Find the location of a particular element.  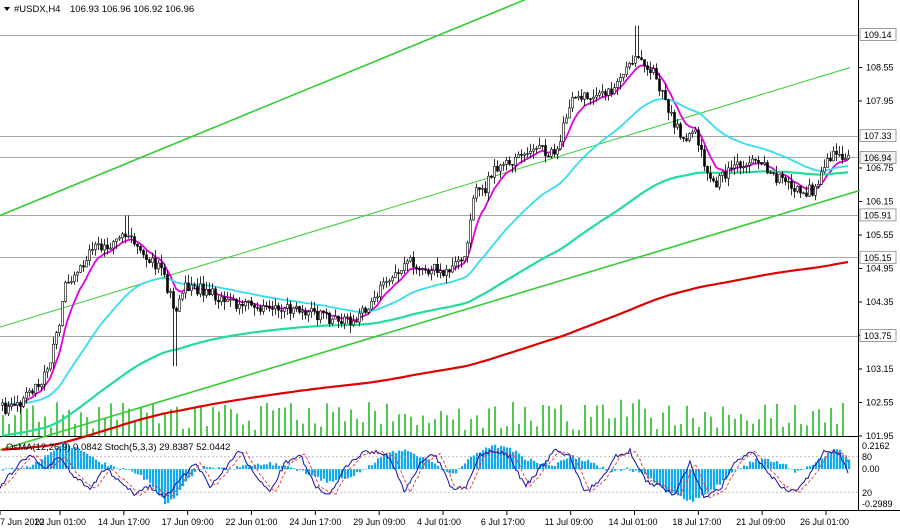

chevron-down-icon is located at coordinates (7, 9).